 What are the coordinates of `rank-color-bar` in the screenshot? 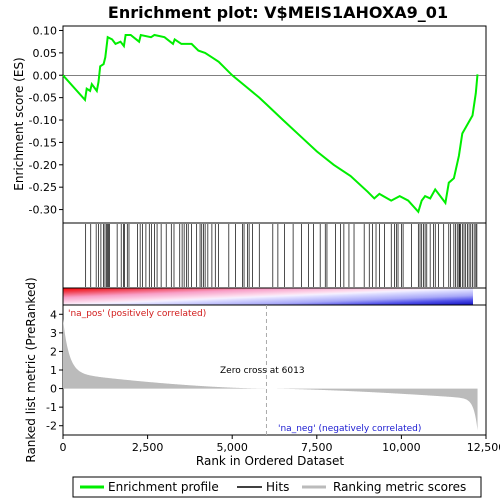 It's located at (274, 296).